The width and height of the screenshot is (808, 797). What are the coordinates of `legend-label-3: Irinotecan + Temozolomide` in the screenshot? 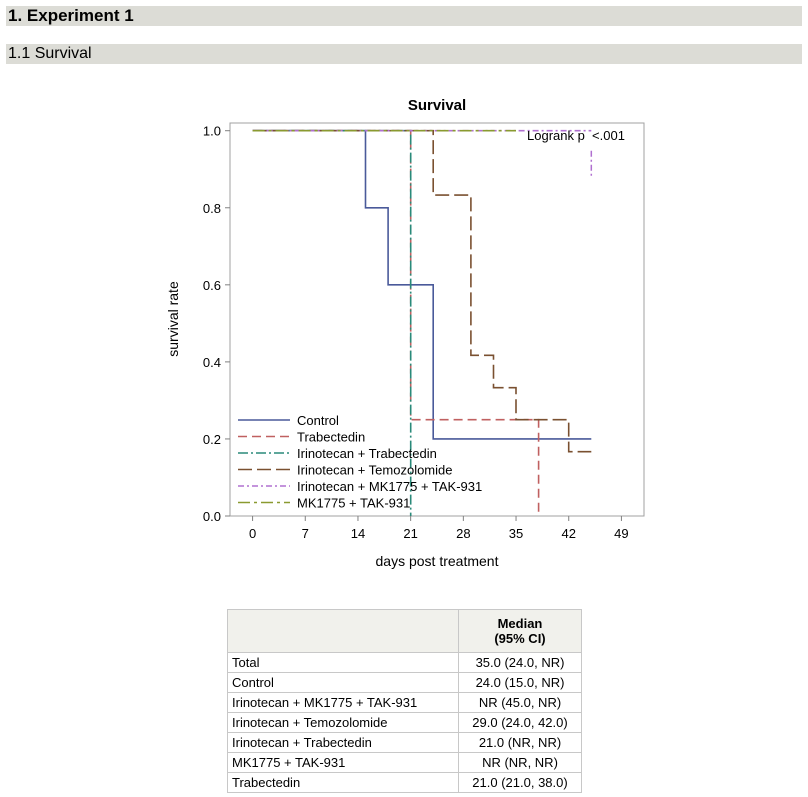 It's located at (375, 470).